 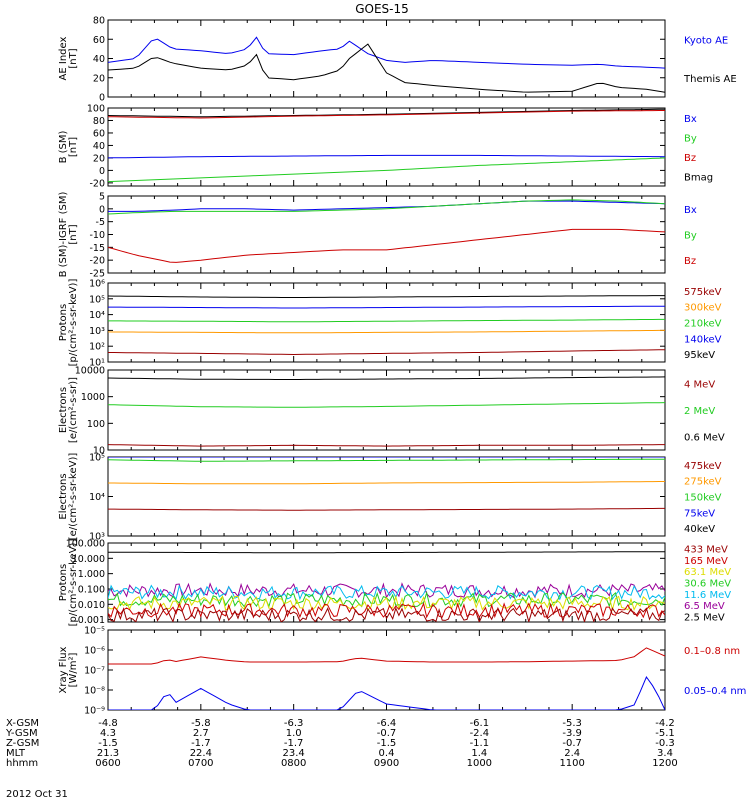 What do you see at coordinates (63, 58) in the screenshot?
I see `y-axis-label: AE Index` at bounding box center [63, 58].